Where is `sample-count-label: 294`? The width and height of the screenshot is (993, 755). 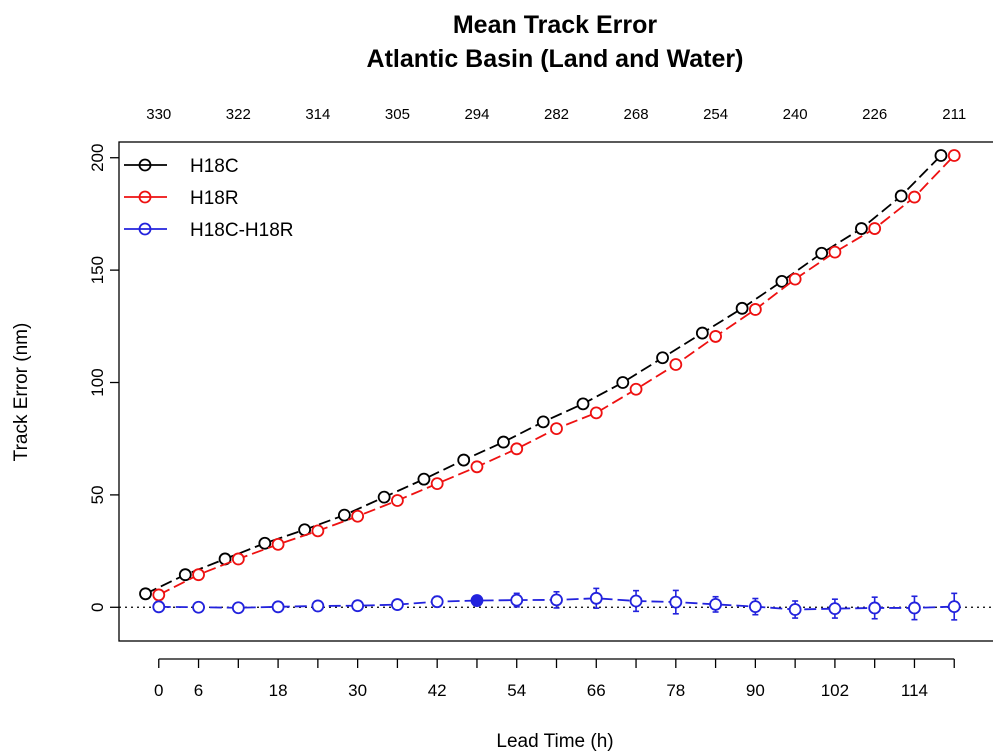
sample-count-label: 294 is located at coordinates (476, 114).